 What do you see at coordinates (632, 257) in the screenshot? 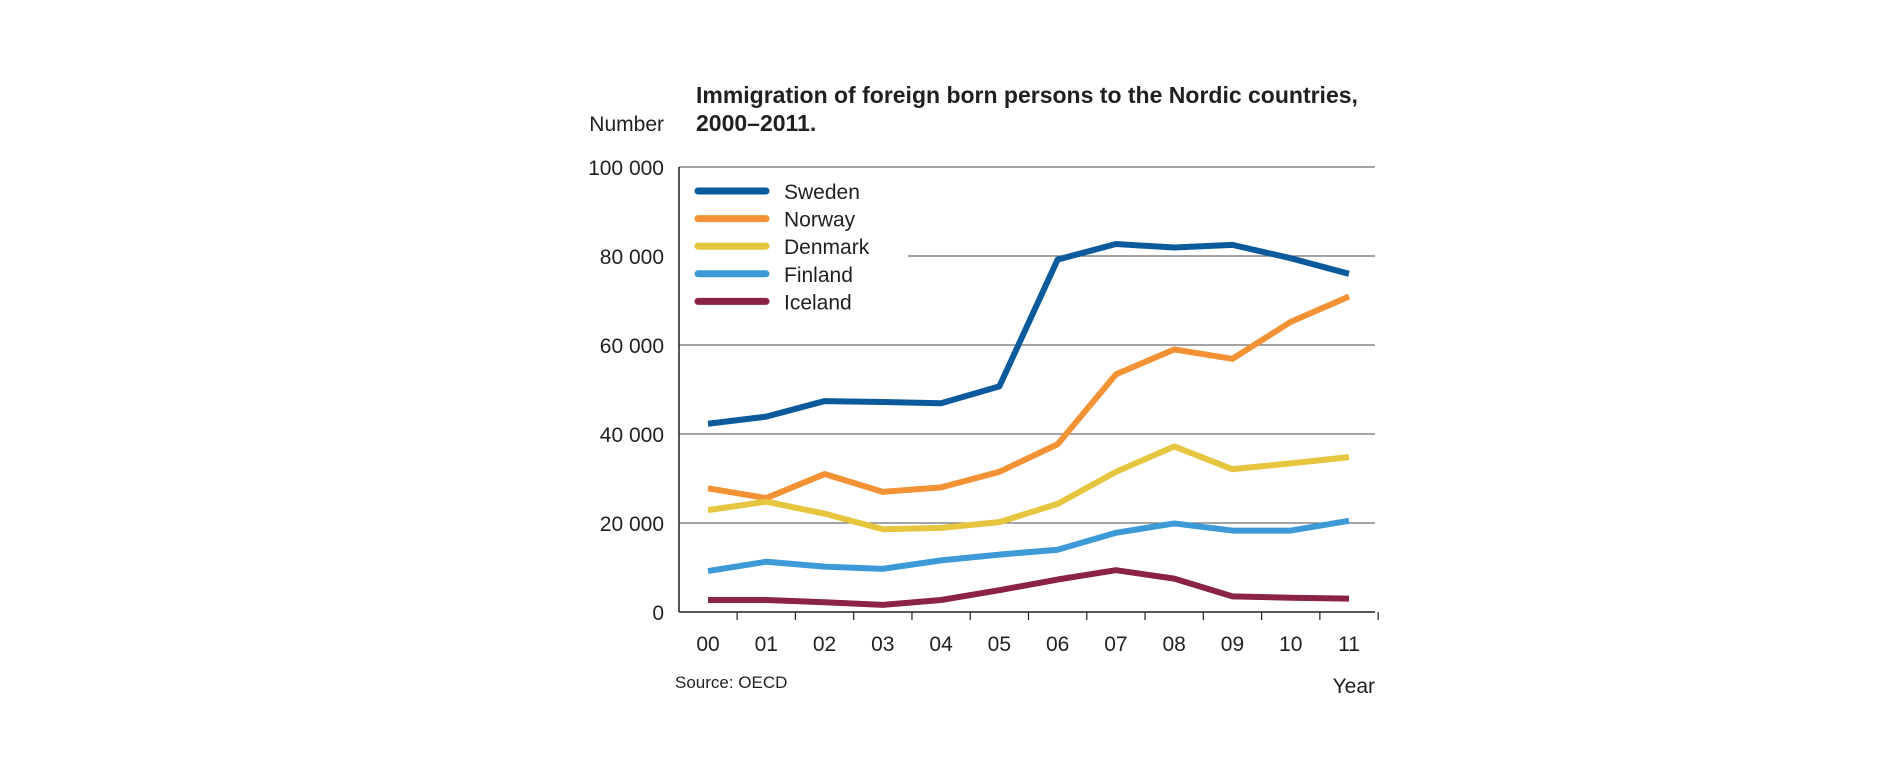
I see `y-tick-label: 80 000` at bounding box center [632, 257].